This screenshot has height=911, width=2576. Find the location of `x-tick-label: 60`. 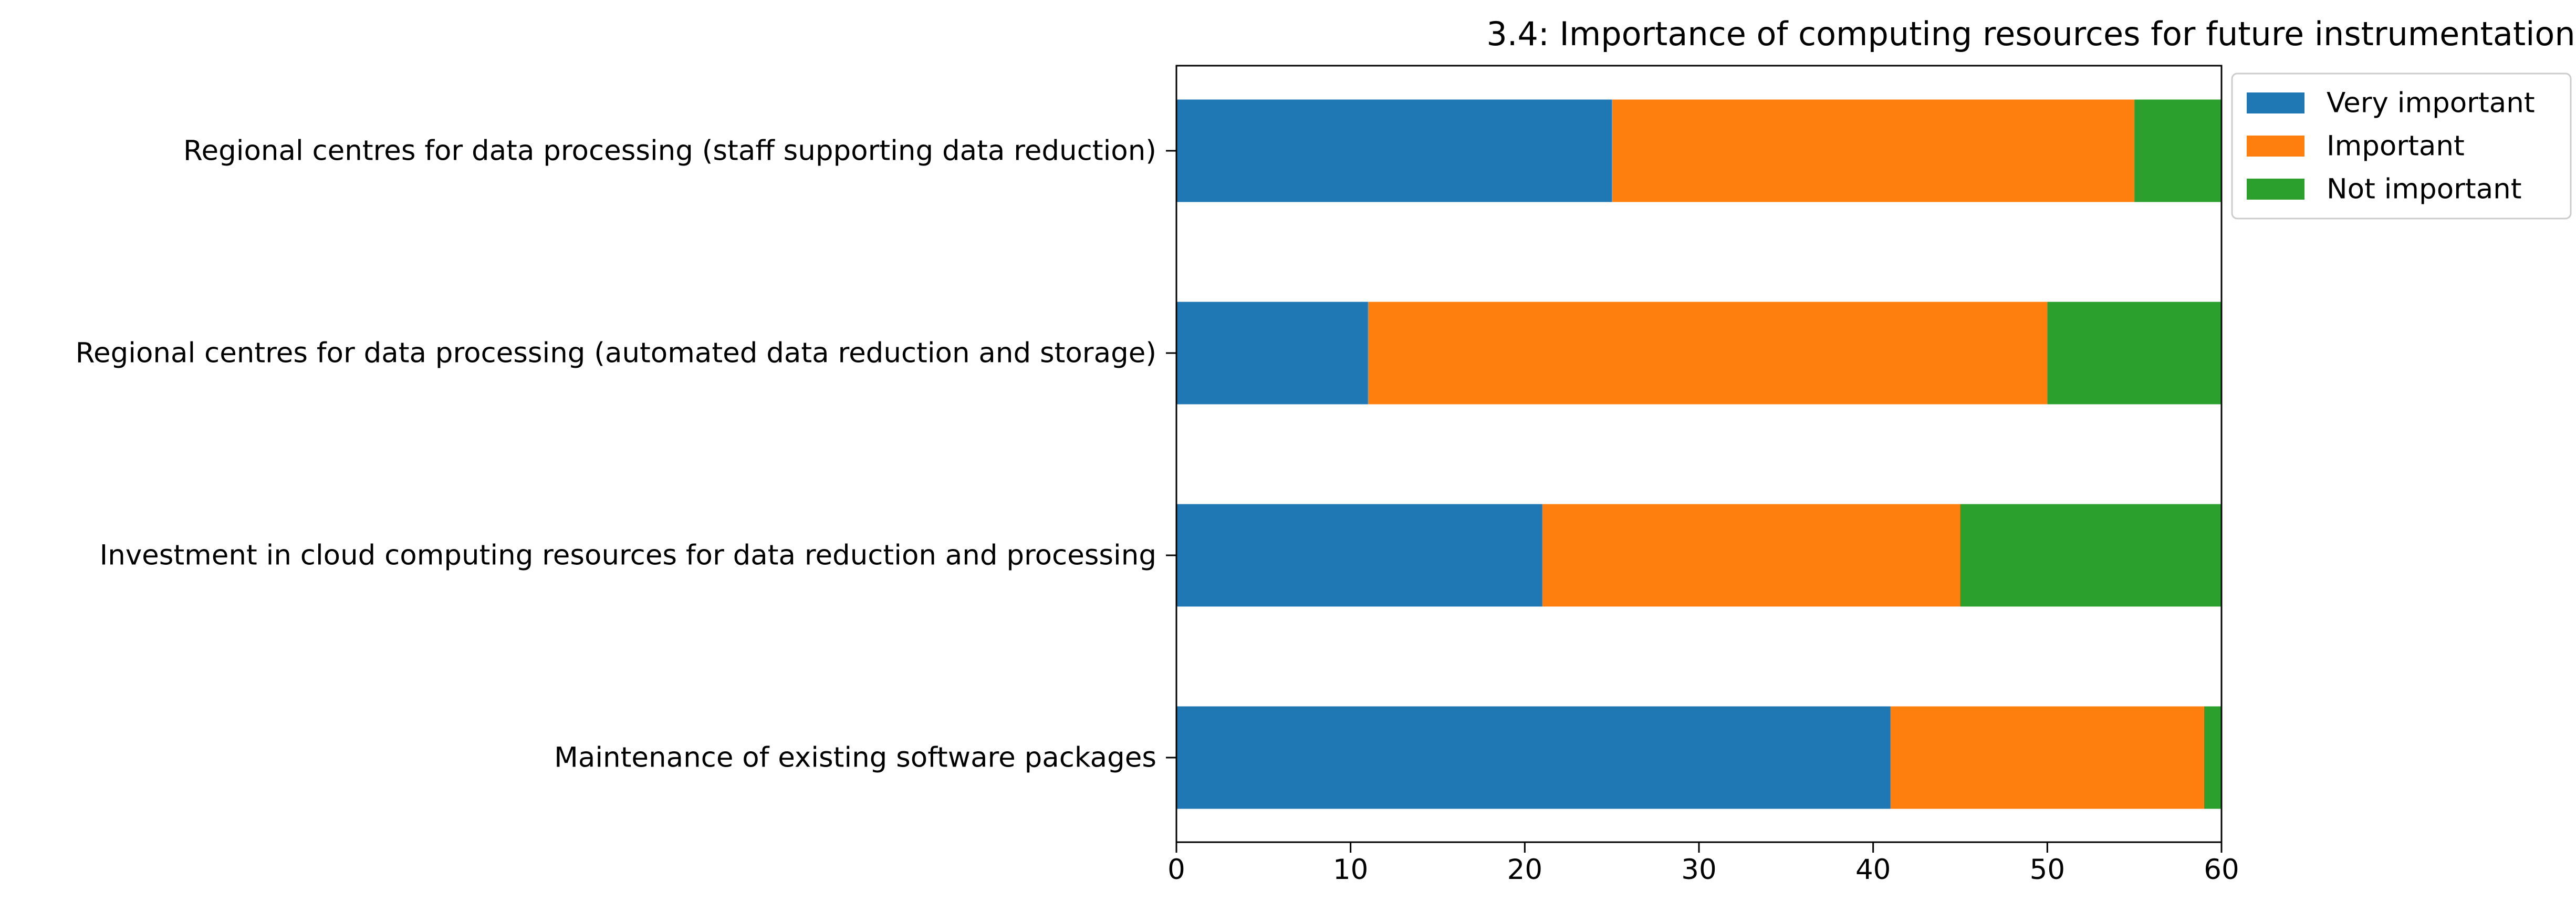

x-tick-label: 60 is located at coordinates (2221, 870).